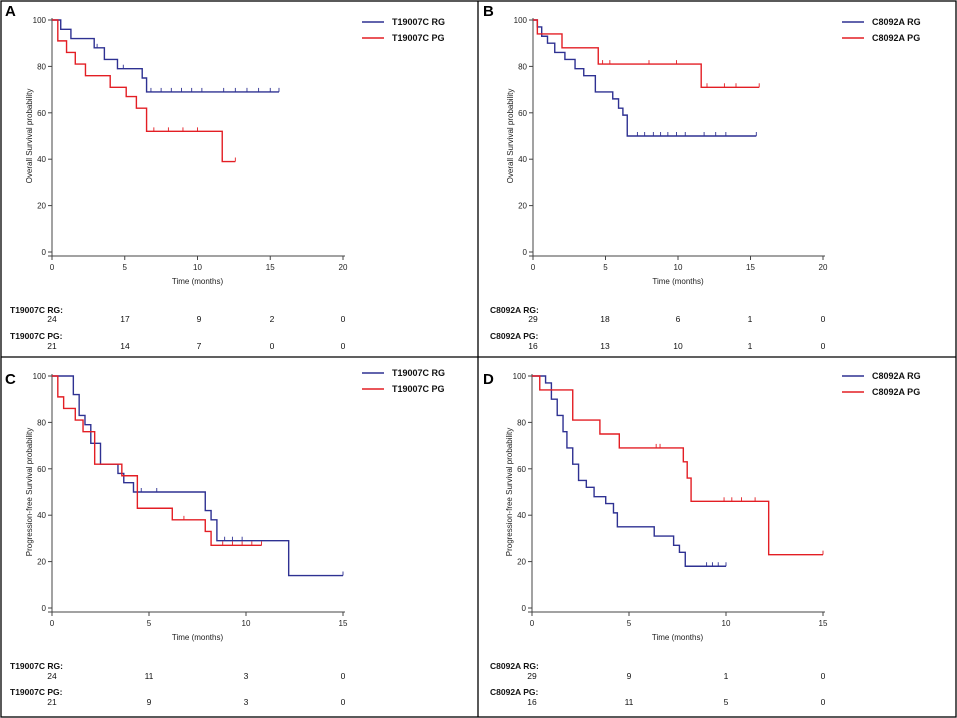 This screenshot has height=718, width=957. I want to click on risk-table-value: 13, so click(605, 346).